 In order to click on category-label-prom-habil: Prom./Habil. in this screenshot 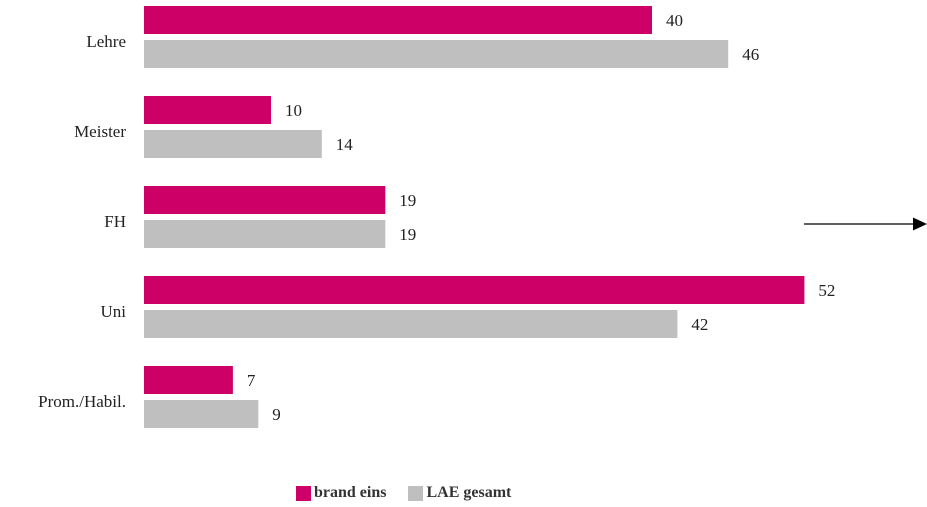, I will do `click(82, 401)`.